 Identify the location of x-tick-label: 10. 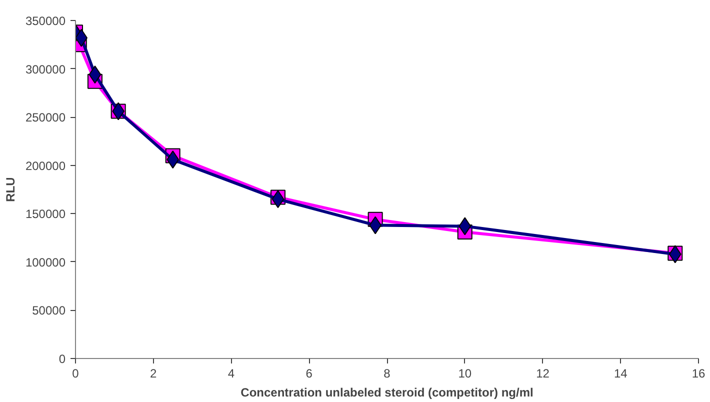
(465, 373).